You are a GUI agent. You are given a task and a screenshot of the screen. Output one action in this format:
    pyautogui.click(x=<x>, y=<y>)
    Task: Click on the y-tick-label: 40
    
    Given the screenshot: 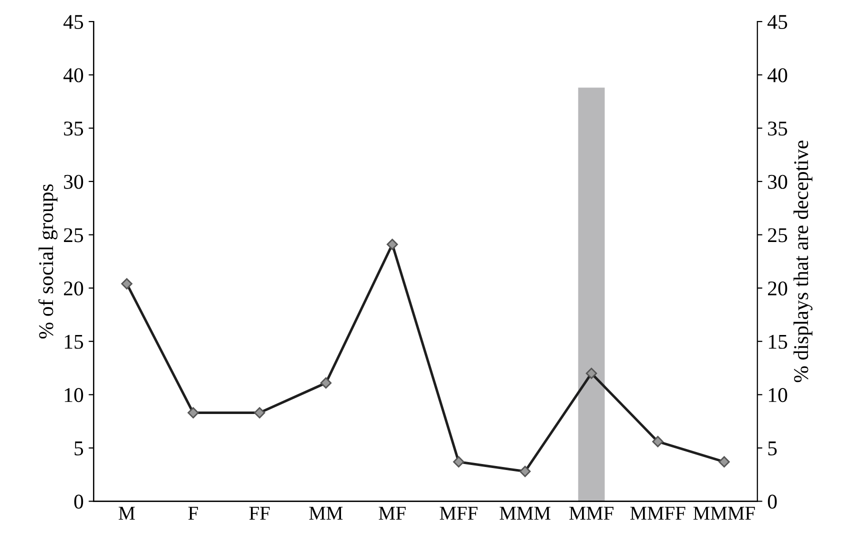 What is the action you would take?
    pyautogui.click(x=73, y=75)
    